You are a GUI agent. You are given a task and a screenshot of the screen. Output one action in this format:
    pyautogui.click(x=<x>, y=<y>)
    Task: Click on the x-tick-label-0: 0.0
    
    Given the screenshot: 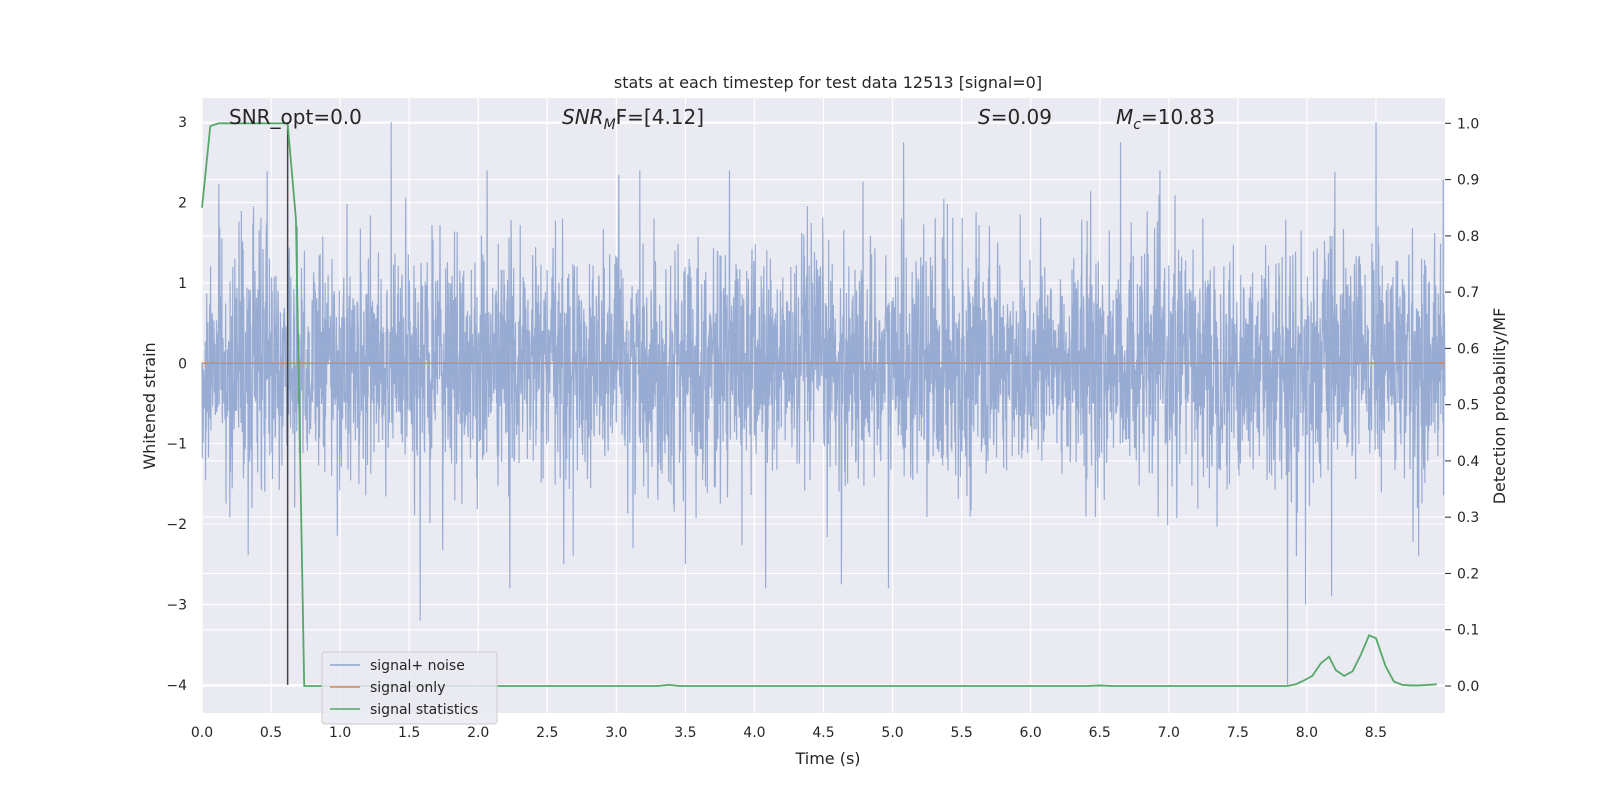 What is the action you would take?
    pyautogui.click(x=202, y=733)
    